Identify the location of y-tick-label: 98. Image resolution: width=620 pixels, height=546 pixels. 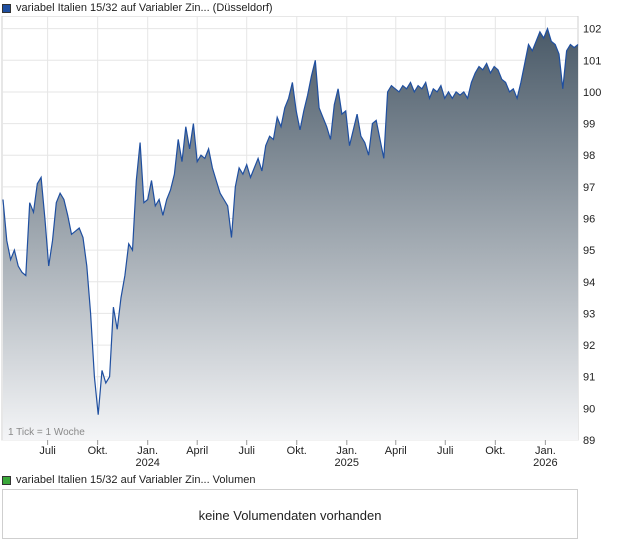
(589, 156).